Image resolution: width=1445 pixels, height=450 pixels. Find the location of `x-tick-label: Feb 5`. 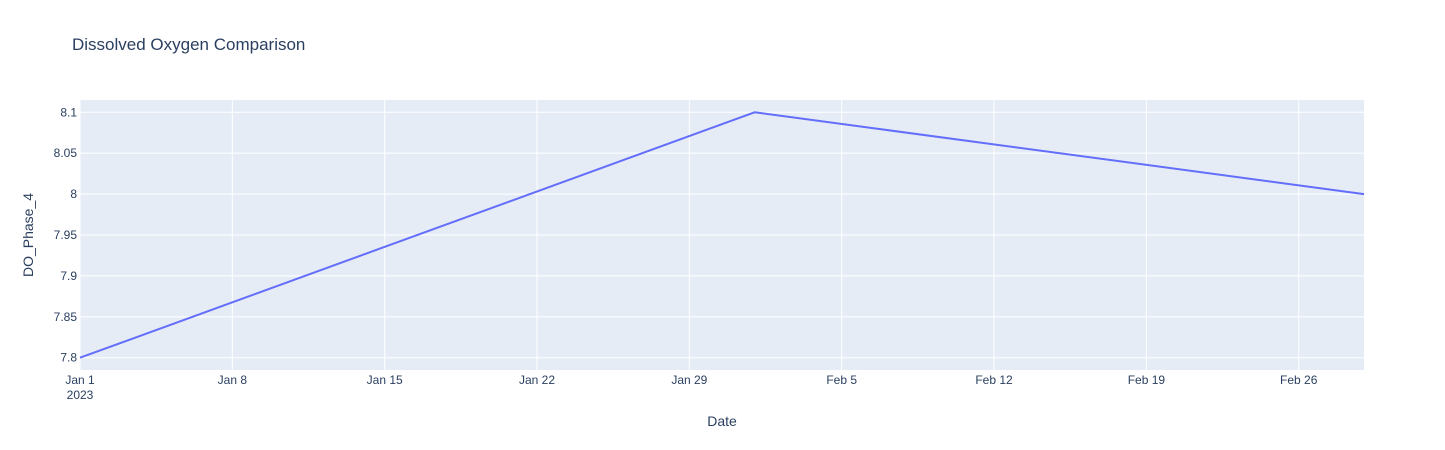

x-tick-label: Feb 5 is located at coordinates (841, 380).